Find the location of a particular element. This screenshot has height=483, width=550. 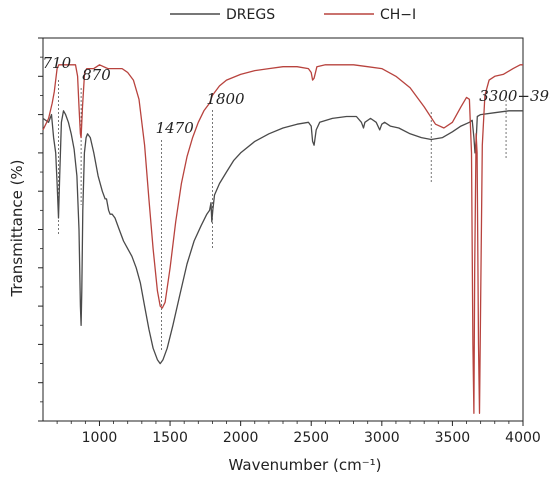

annotation-label: 710 is located at coordinates (57, 63).